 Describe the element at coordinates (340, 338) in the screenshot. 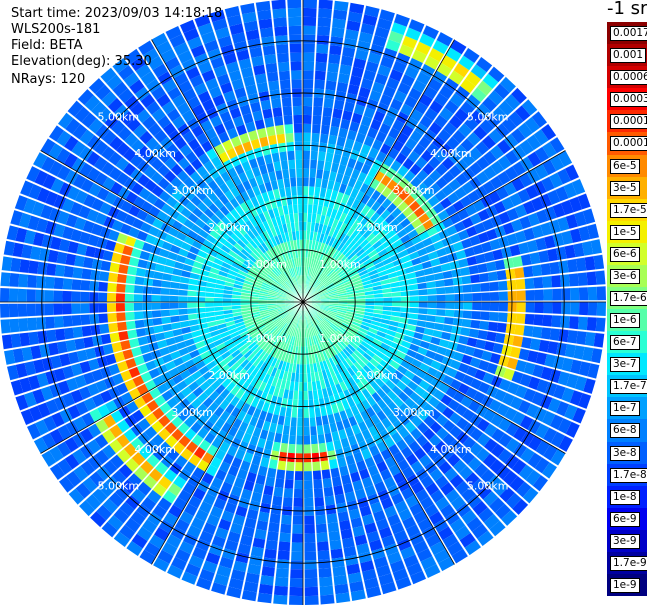

I see `range-ring-label: 1.00km` at that location.